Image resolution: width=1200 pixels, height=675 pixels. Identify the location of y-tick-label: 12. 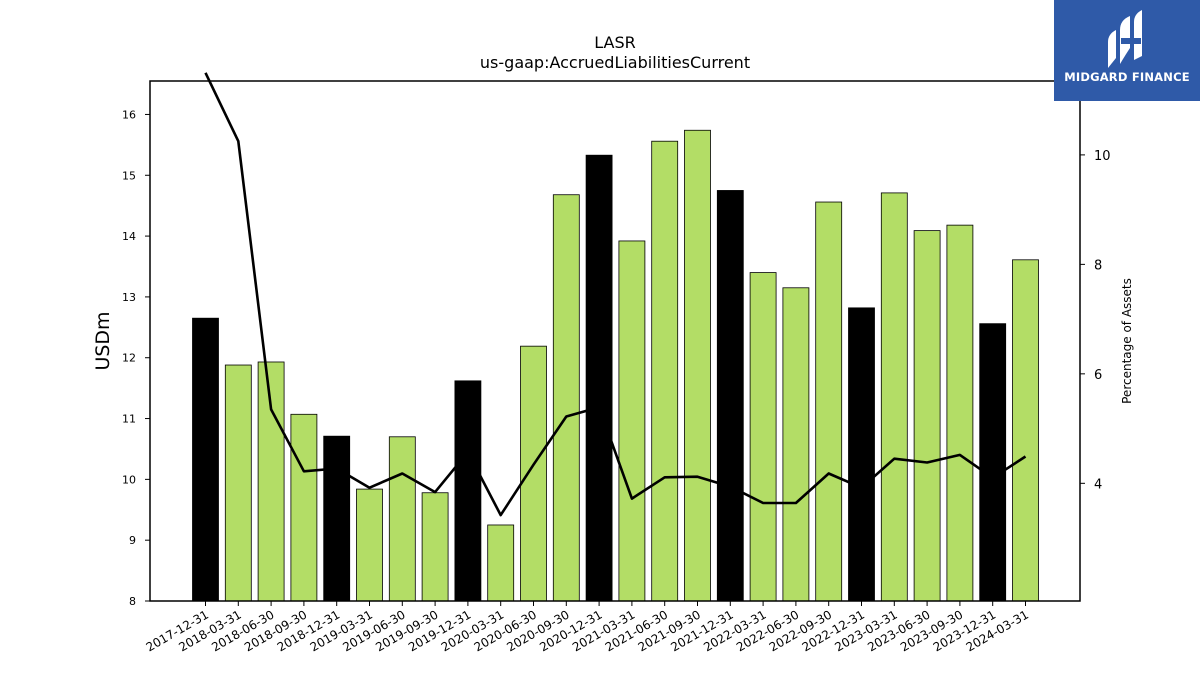
(129, 358).